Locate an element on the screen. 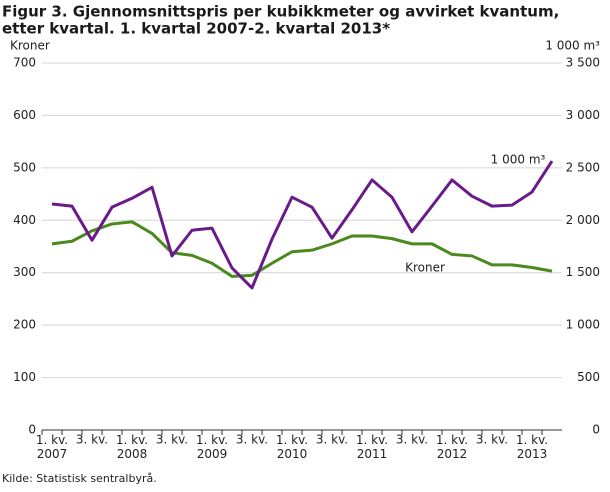 The image size is (610, 492). y-tick-label: 600 is located at coordinates (24, 115).